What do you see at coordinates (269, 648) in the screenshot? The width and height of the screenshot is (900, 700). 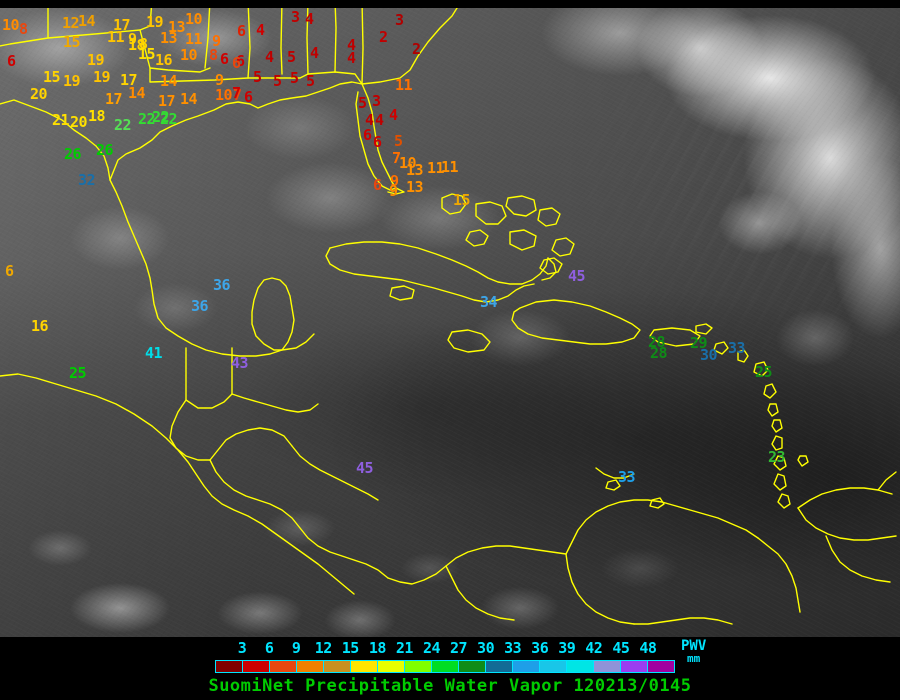 I see `colorbar-tick-label: 6` at bounding box center [269, 648].